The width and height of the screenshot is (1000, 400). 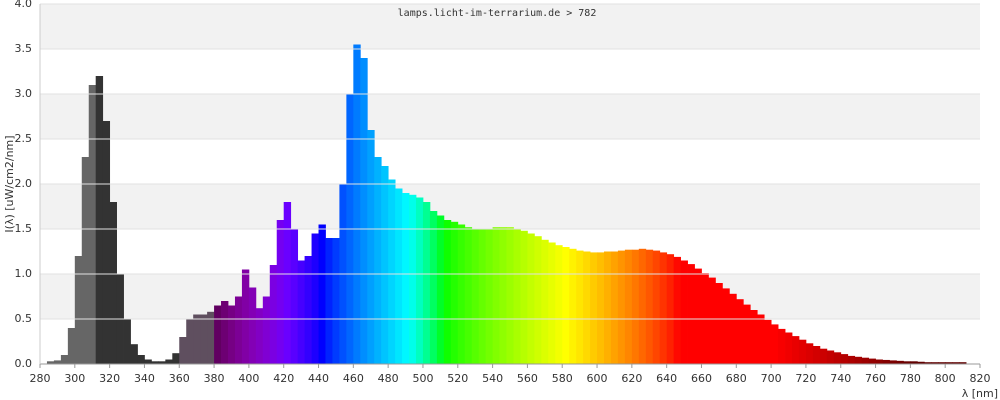 What do you see at coordinates (388, 378) in the screenshot?
I see `x-tick-label: 480` at bounding box center [388, 378].